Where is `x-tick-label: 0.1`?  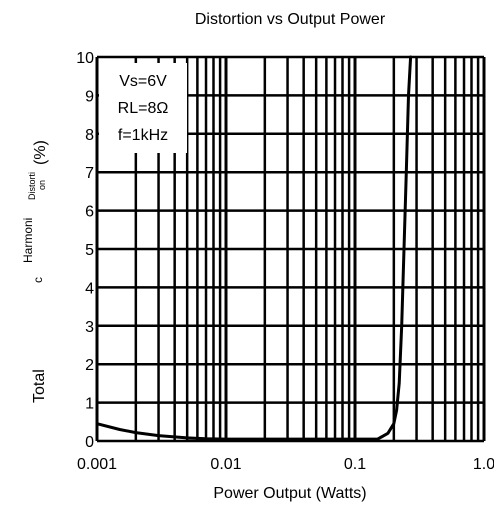
x-tick-label: 0.1 is located at coordinates (355, 464).